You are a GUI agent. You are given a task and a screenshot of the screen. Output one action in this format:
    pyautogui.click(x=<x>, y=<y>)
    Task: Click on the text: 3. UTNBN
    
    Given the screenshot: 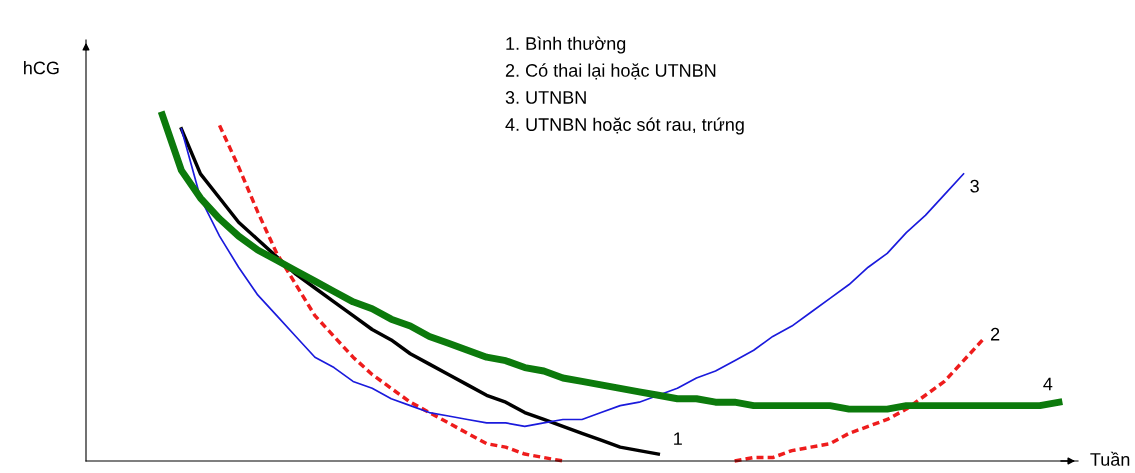 What is the action you would take?
    pyautogui.click(x=545, y=97)
    